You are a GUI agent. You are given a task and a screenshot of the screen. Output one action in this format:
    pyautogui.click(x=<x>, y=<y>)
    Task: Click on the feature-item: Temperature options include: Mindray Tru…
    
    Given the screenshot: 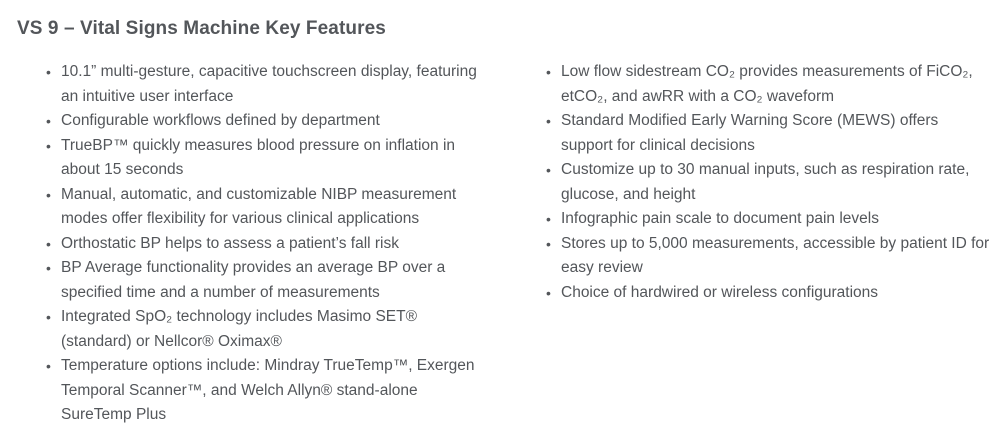 What is the action you would take?
    pyautogui.click(x=268, y=390)
    